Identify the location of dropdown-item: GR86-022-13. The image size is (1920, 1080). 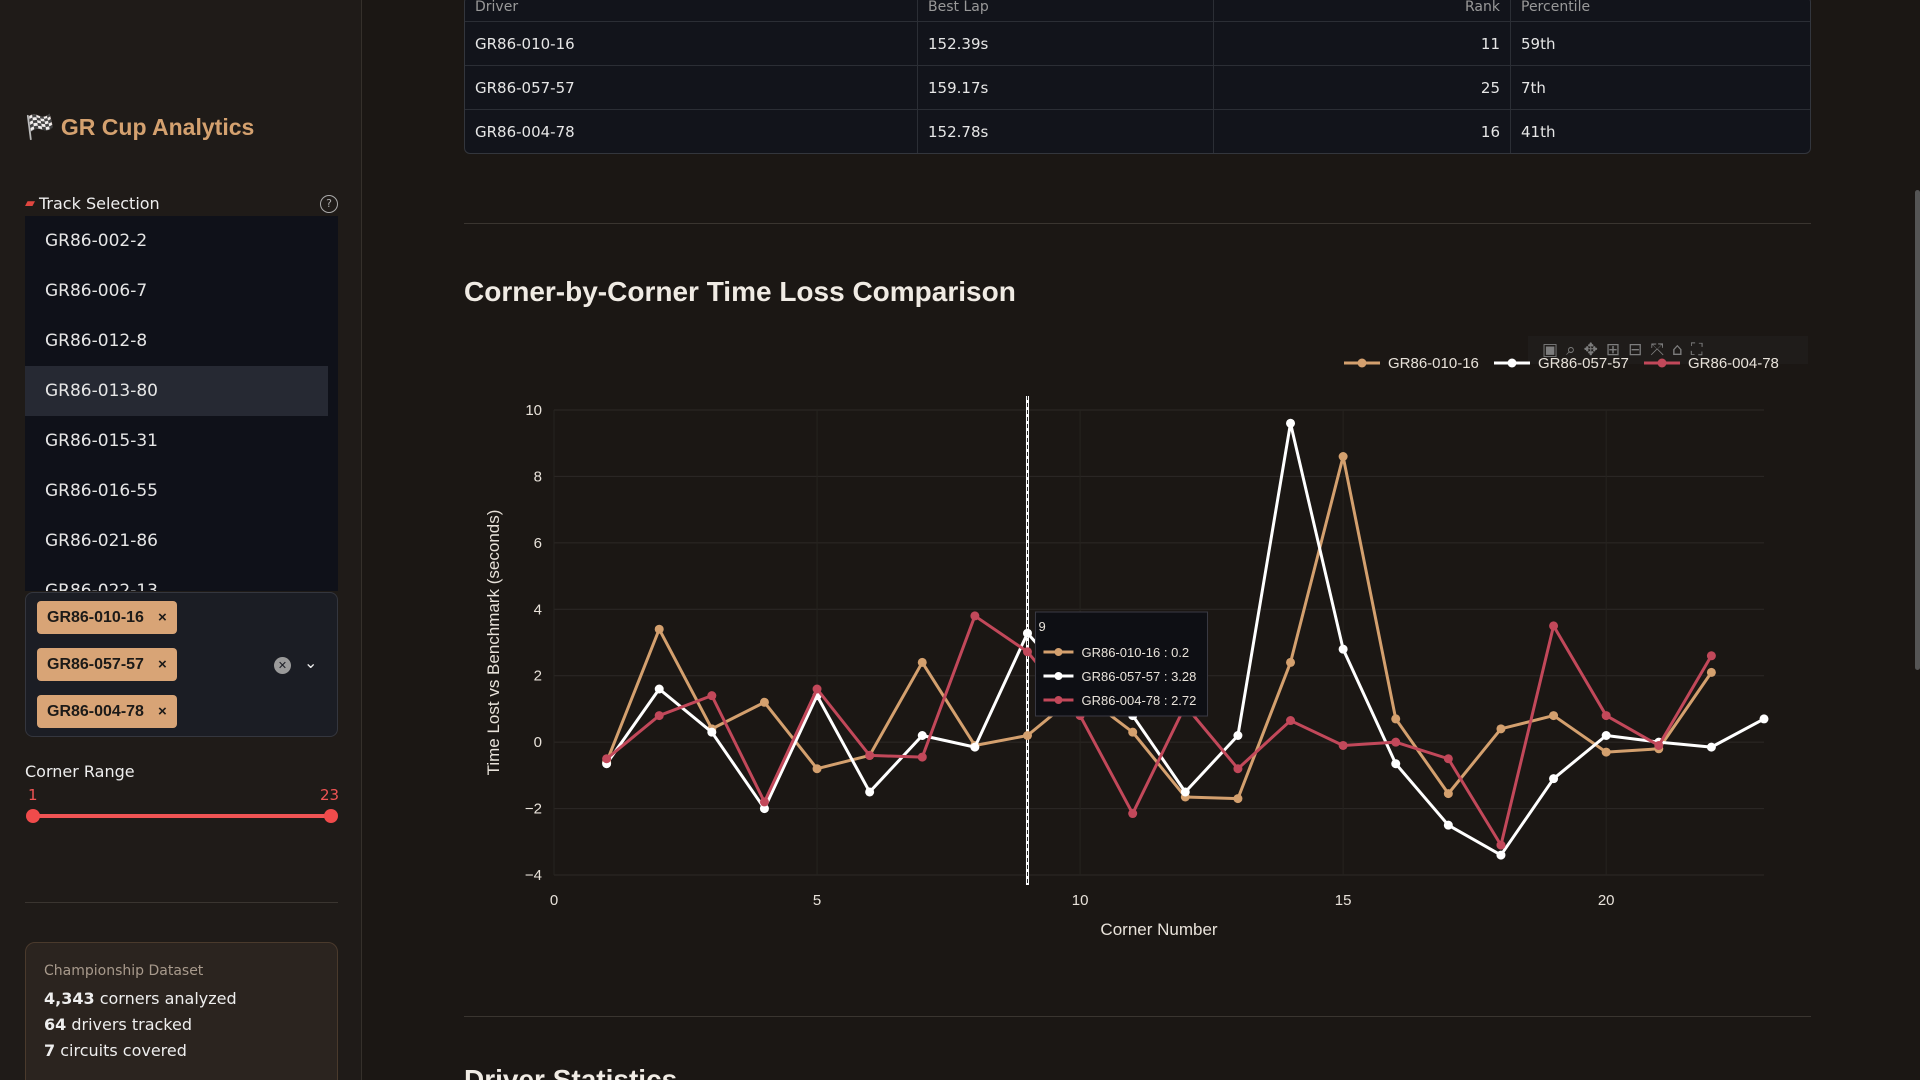
(101, 586).